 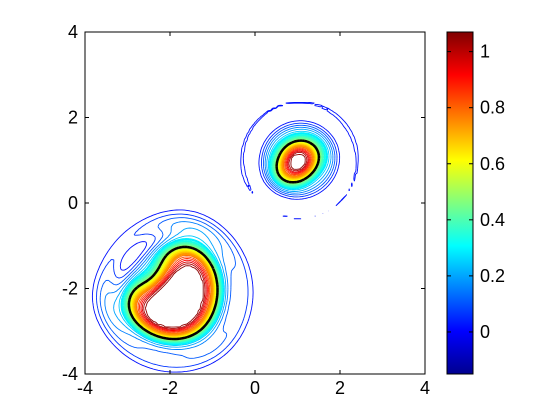 What do you see at coordinates (485, 52) in the screenshot?
I see `colorbar-tick-label: 1` at bounding box center [485, 52].